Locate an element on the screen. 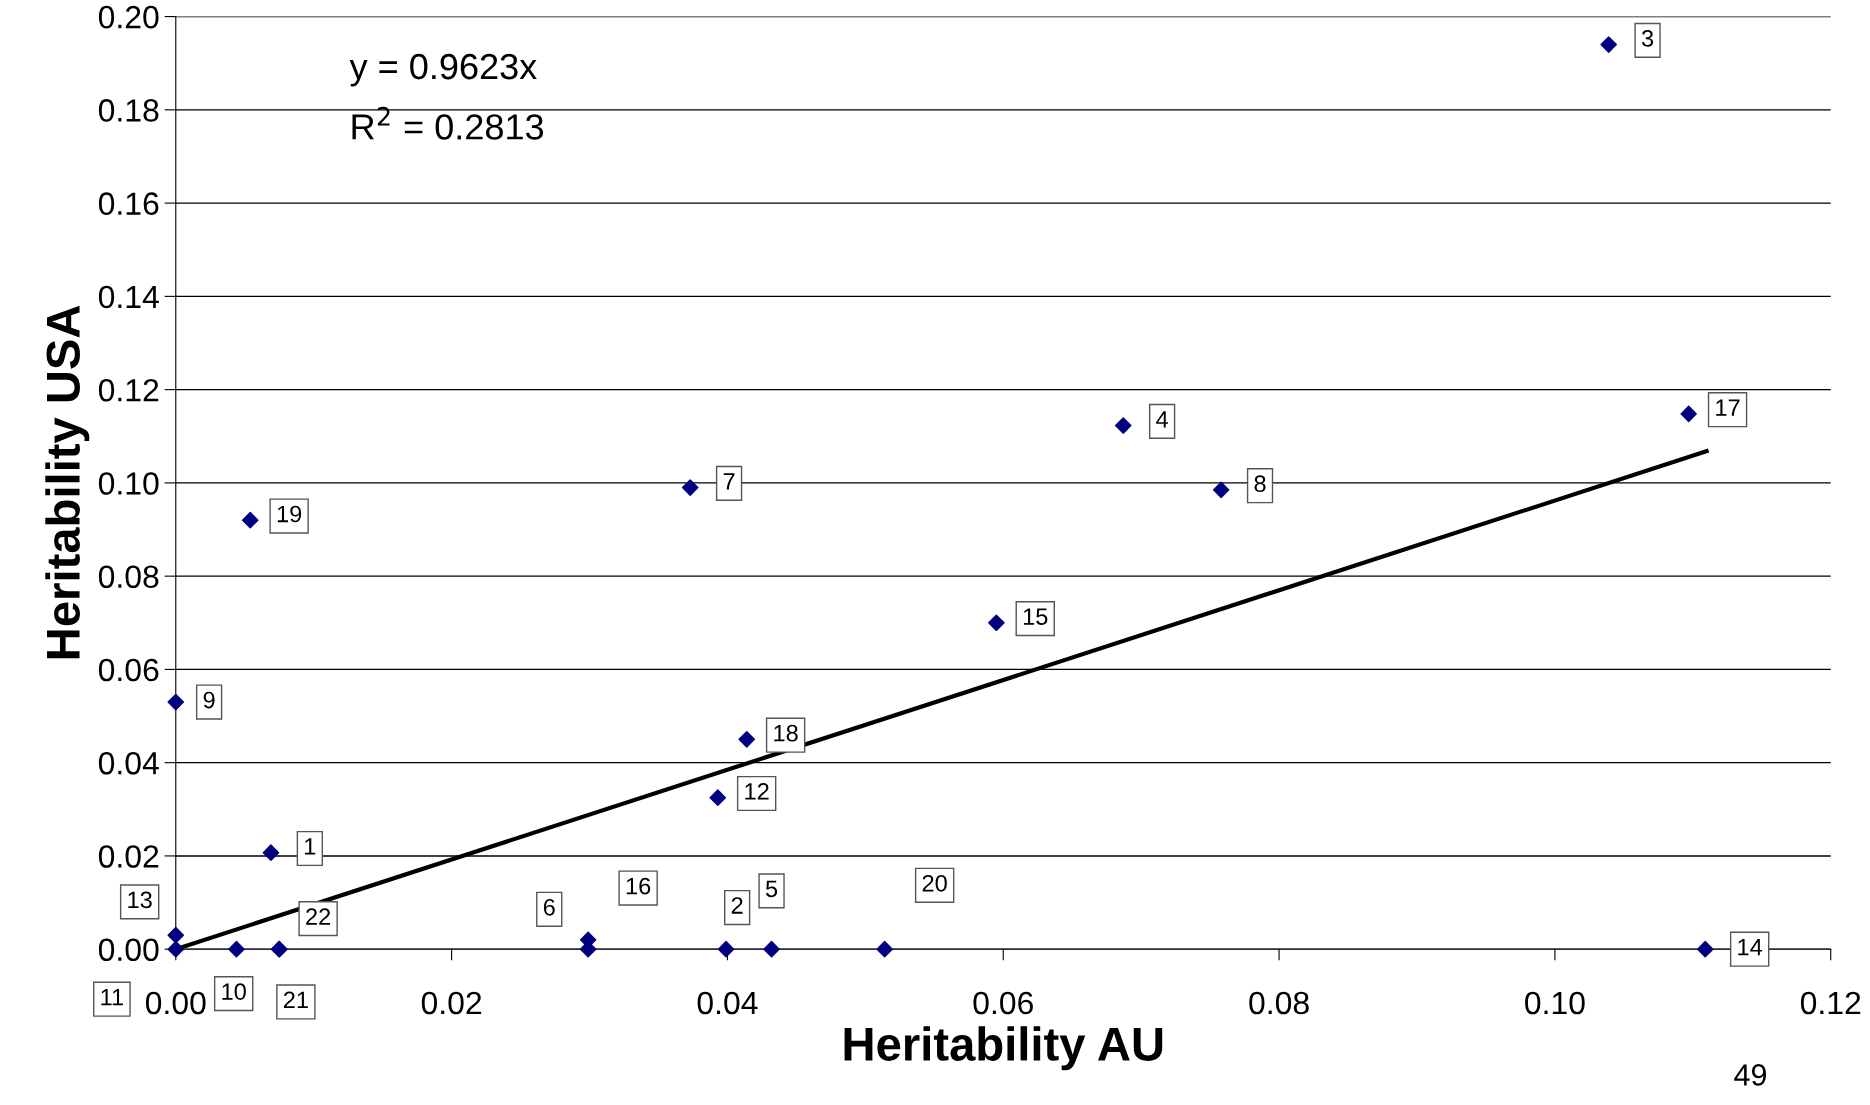  annotation: 13 is located at coordinates (140, 900).